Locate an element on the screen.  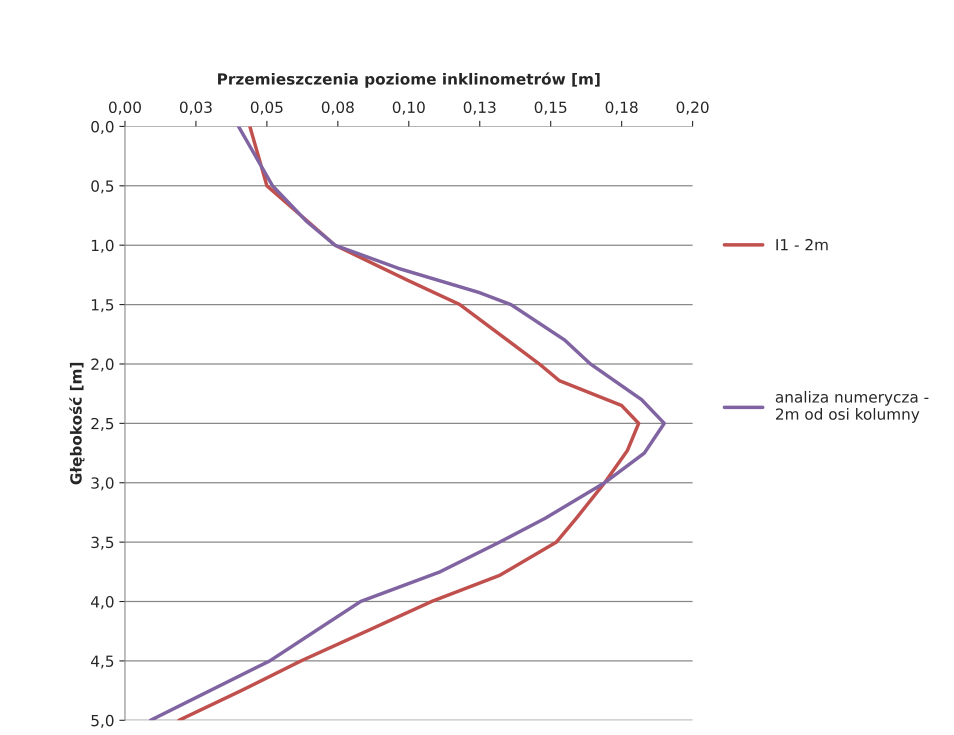
y-tick-label: 5,0 is located at coordinates (102, 721).